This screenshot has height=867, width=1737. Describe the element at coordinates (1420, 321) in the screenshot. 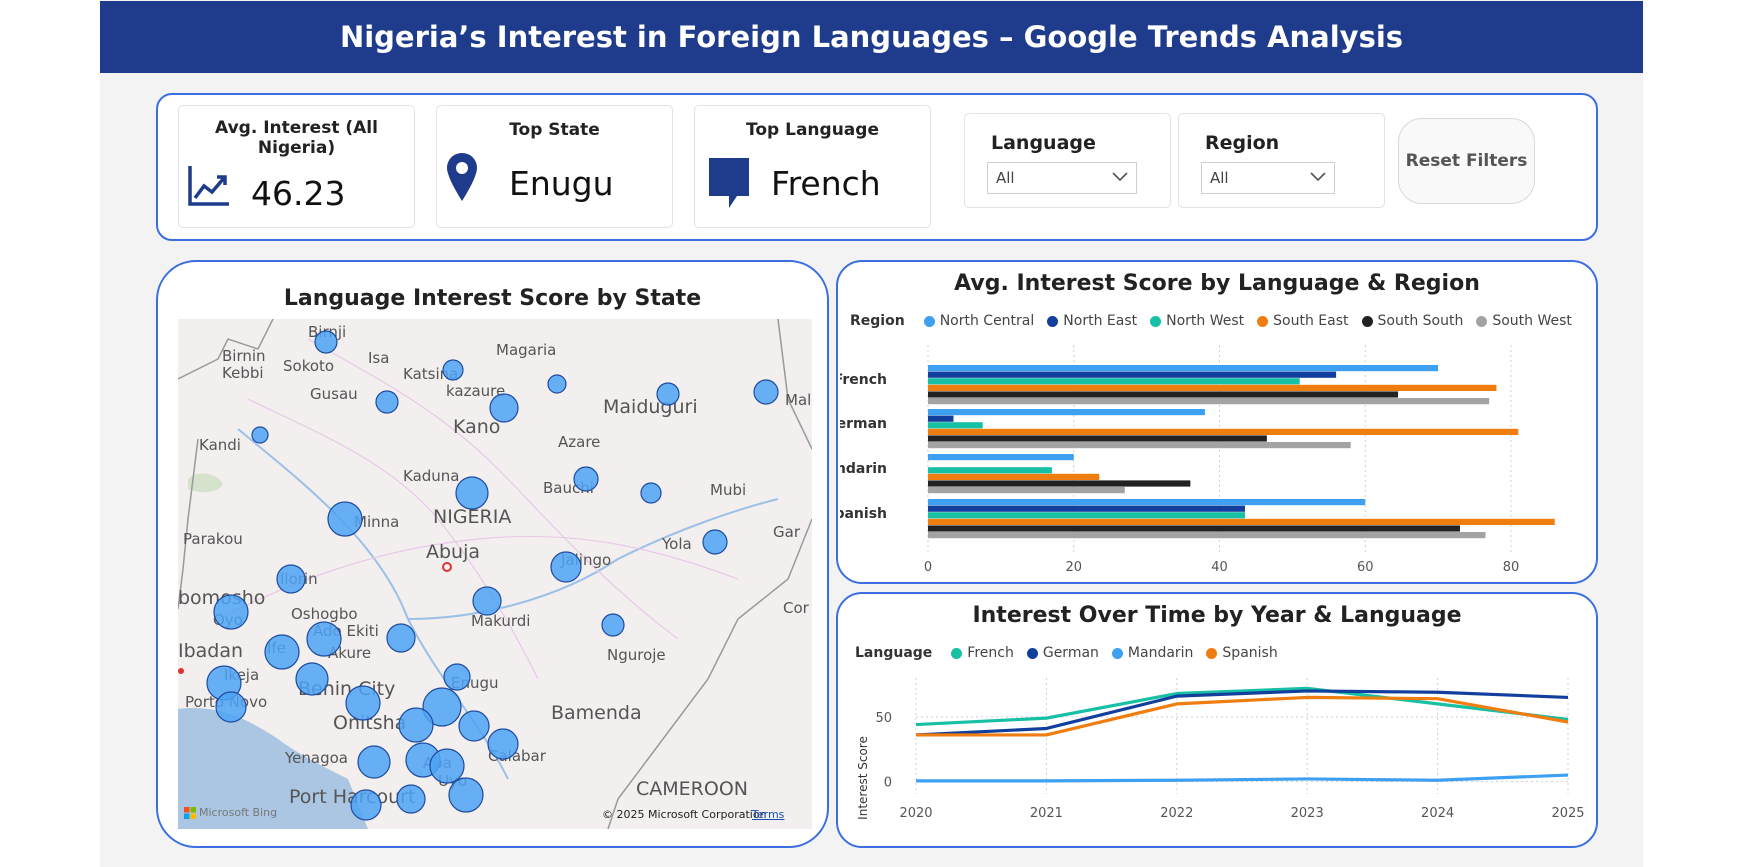

I see `bar-legend-item: South South` at that location.